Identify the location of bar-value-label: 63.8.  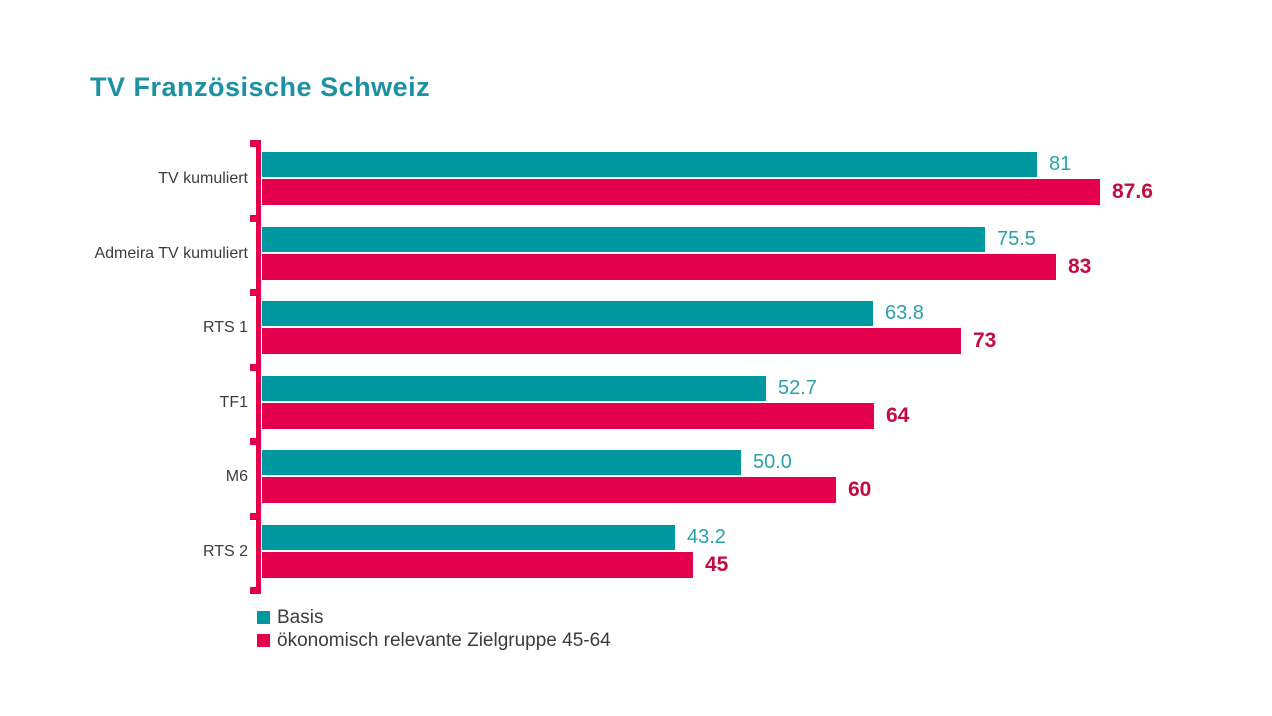
(904, 313).